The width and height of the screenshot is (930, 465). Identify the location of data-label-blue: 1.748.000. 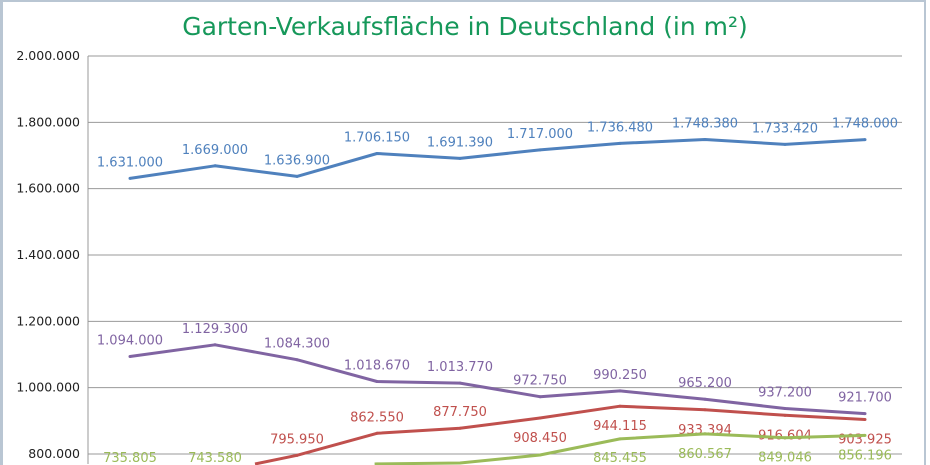
(865, 124).